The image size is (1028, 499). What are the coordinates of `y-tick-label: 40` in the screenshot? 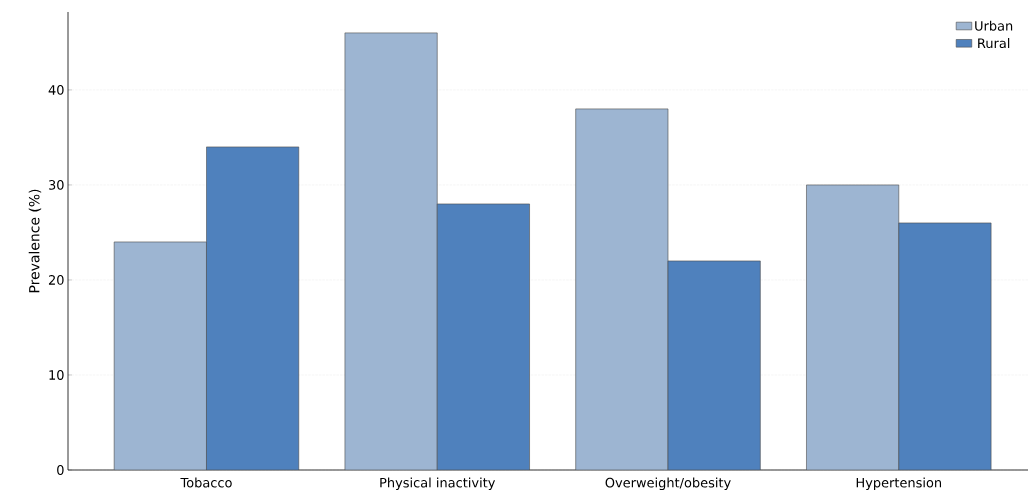 It's located at (56, 90).